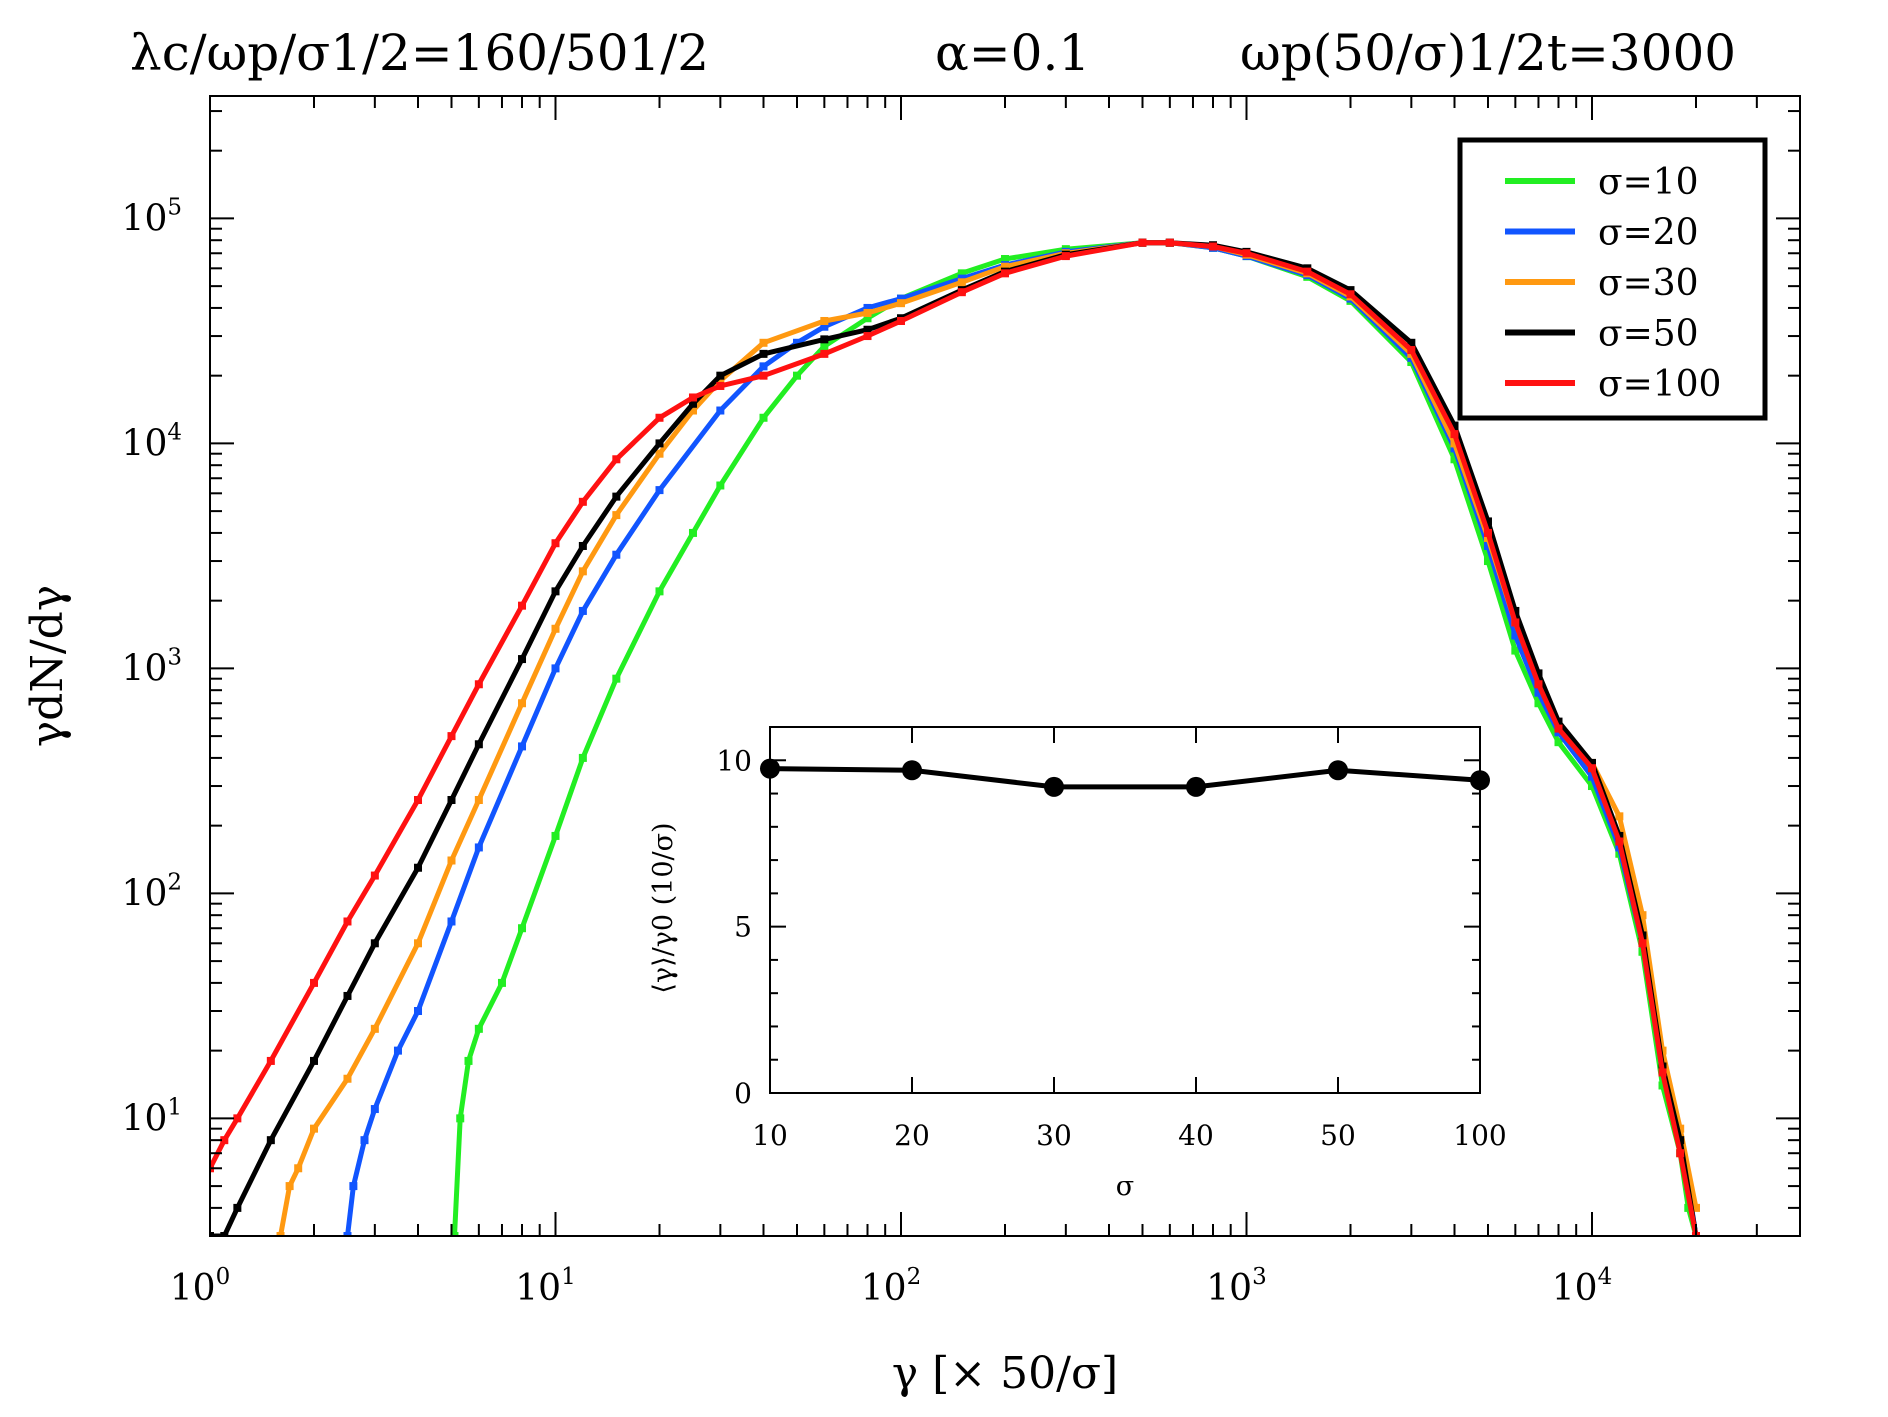  Describe the element at coordinates (152, 666) in the screenshot. I see `main-y-tick-label: 10³` at that location.